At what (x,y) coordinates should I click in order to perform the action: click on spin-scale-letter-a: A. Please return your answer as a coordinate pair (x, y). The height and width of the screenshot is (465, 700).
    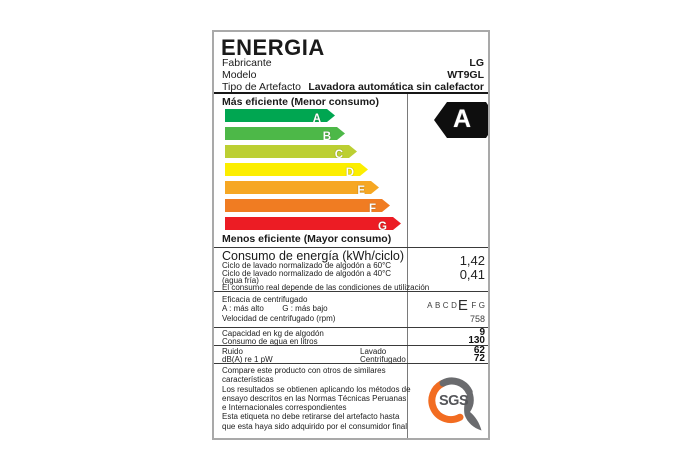
    Looking at the image, I should click on (430, 305).